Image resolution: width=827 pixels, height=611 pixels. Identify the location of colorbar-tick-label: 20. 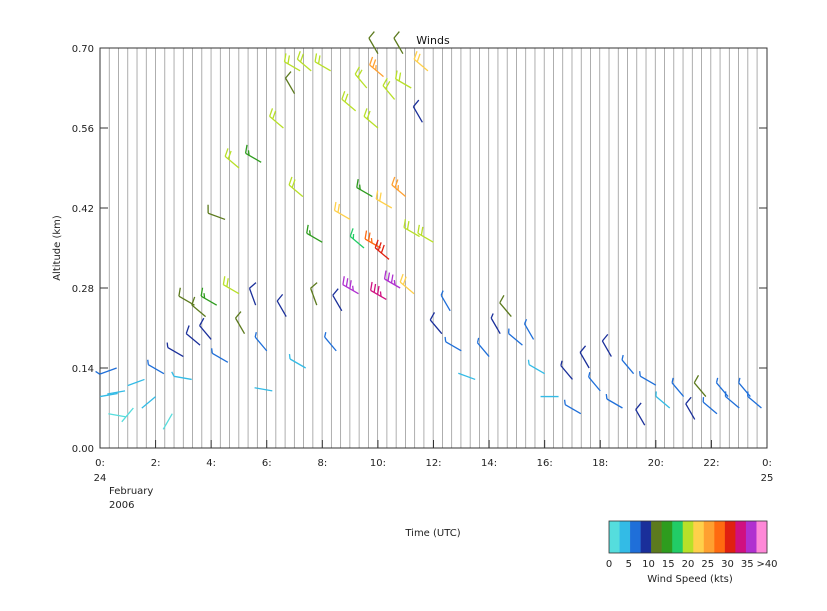
(688, 564).